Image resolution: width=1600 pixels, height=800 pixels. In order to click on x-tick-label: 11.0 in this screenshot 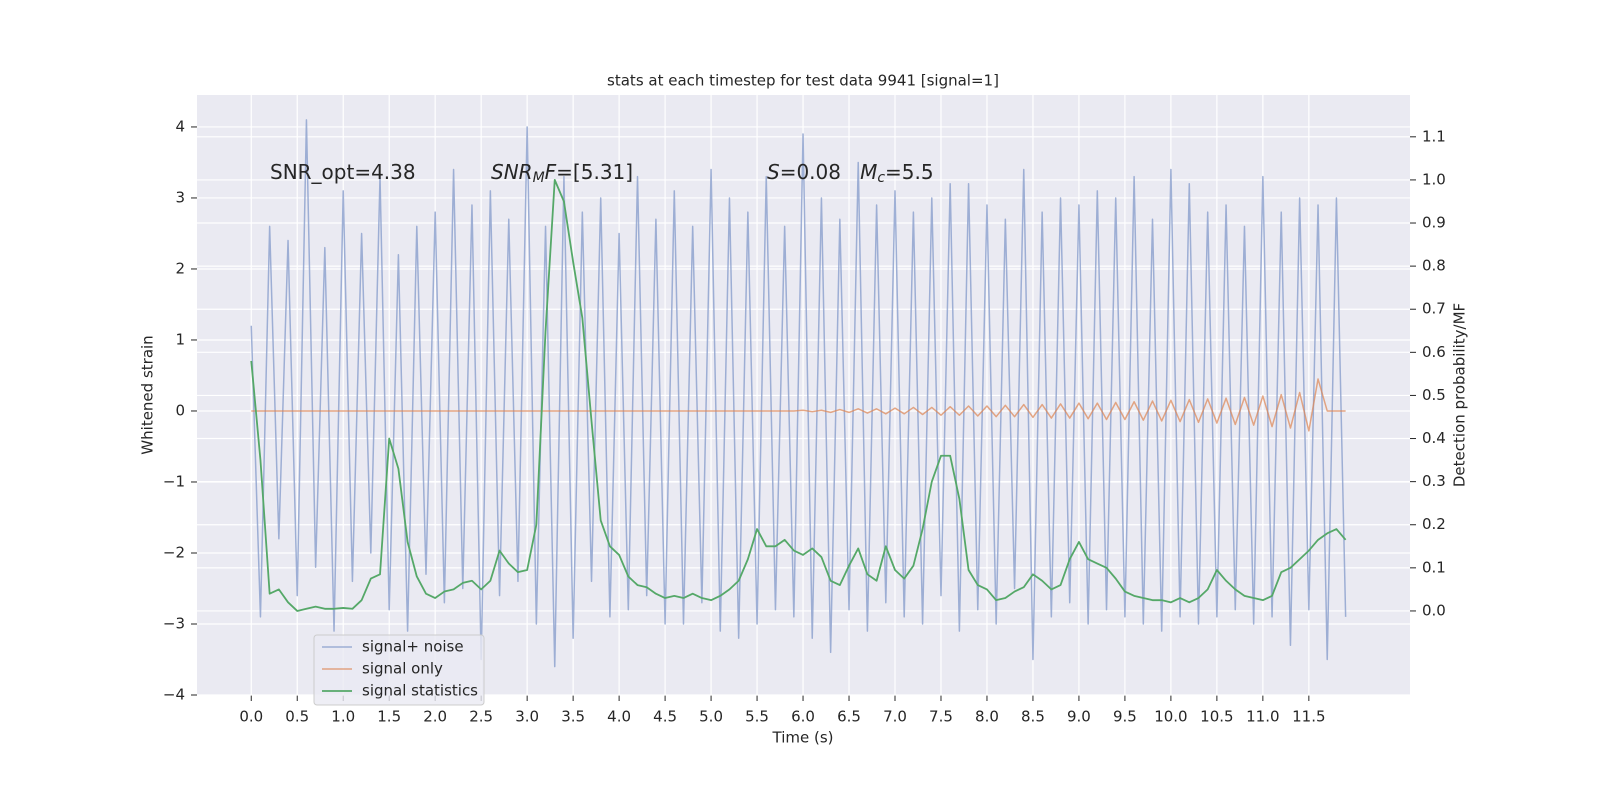, I will do `click(1262, 717)`.